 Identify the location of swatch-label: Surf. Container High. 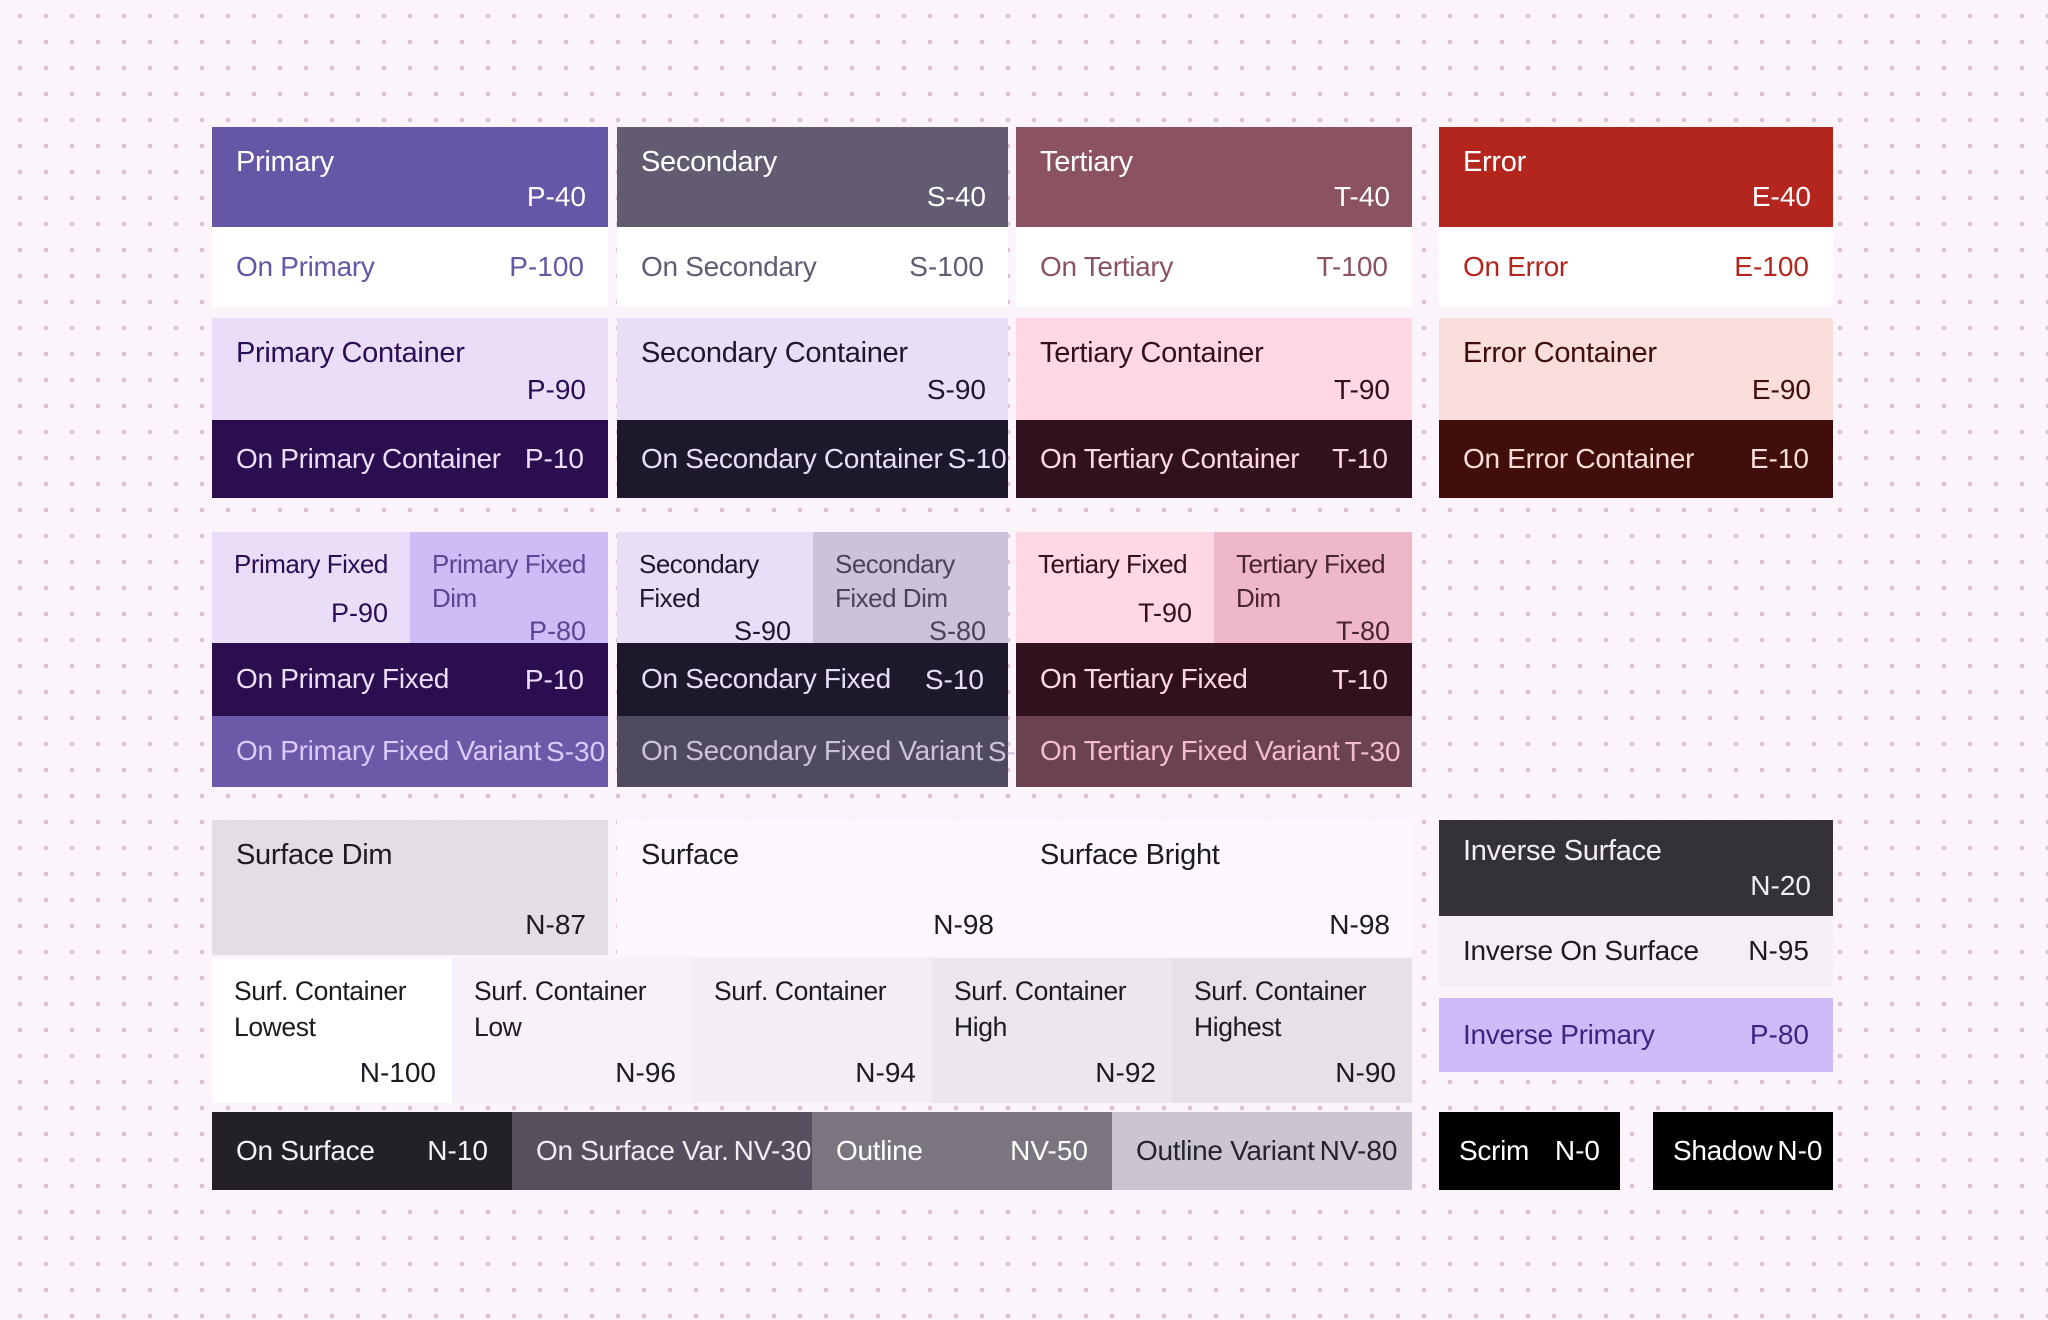
(1040, 1009).